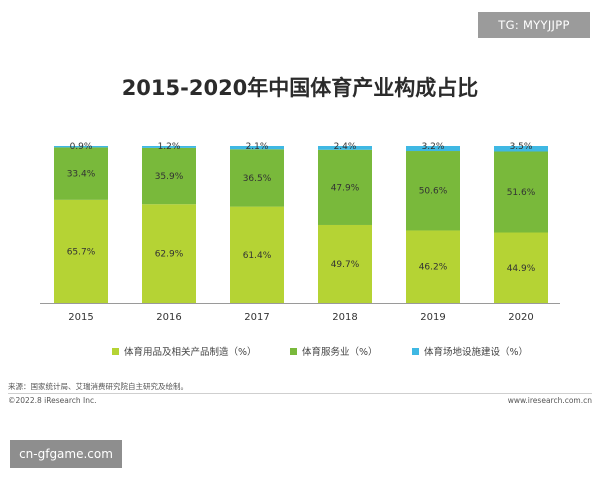  Describe the element at coordinates (168, 317) in the screenshot. I see `x-tick-label-2016: 2016` at that location.